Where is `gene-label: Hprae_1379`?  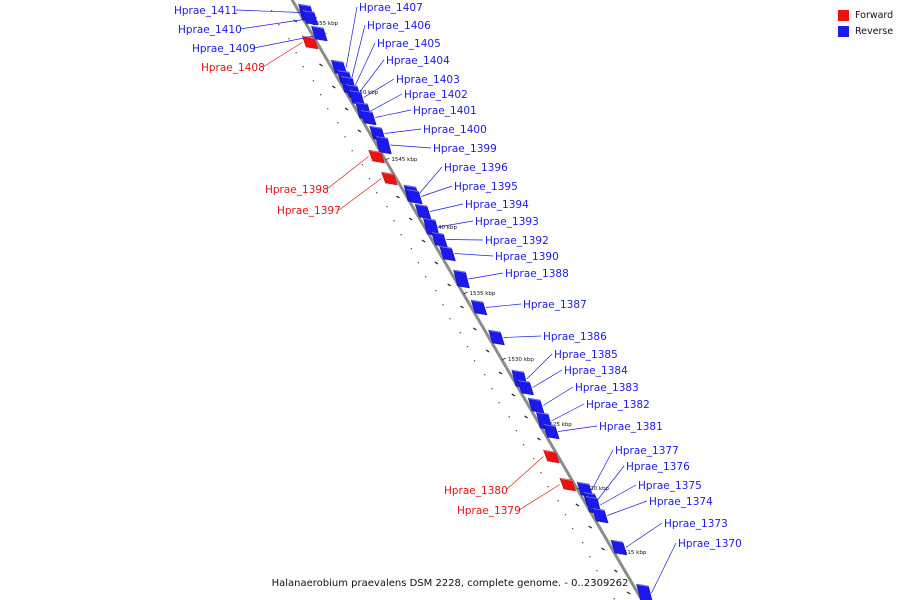 gene-label: Hprae_1379 is located at coordinates (489, 511).